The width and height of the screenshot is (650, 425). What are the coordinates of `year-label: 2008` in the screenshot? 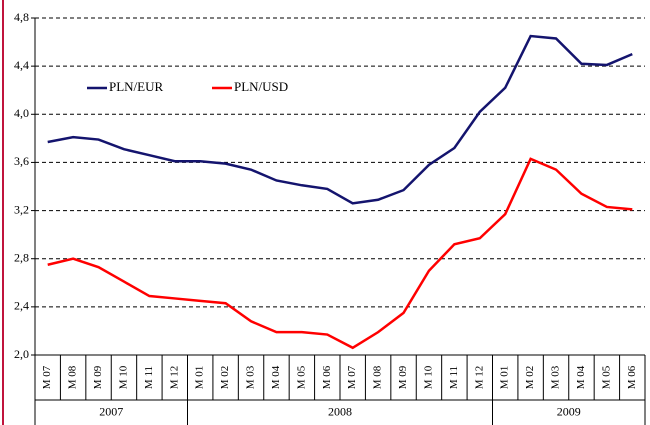 It's located at (340, 411).